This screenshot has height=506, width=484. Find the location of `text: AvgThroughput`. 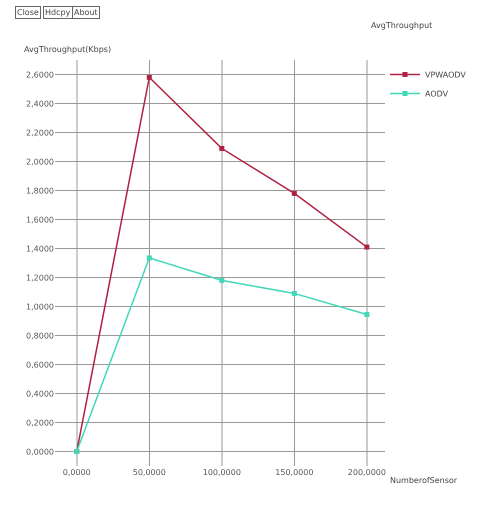

text: AvgThroughput is located at coordinates (401, 25).